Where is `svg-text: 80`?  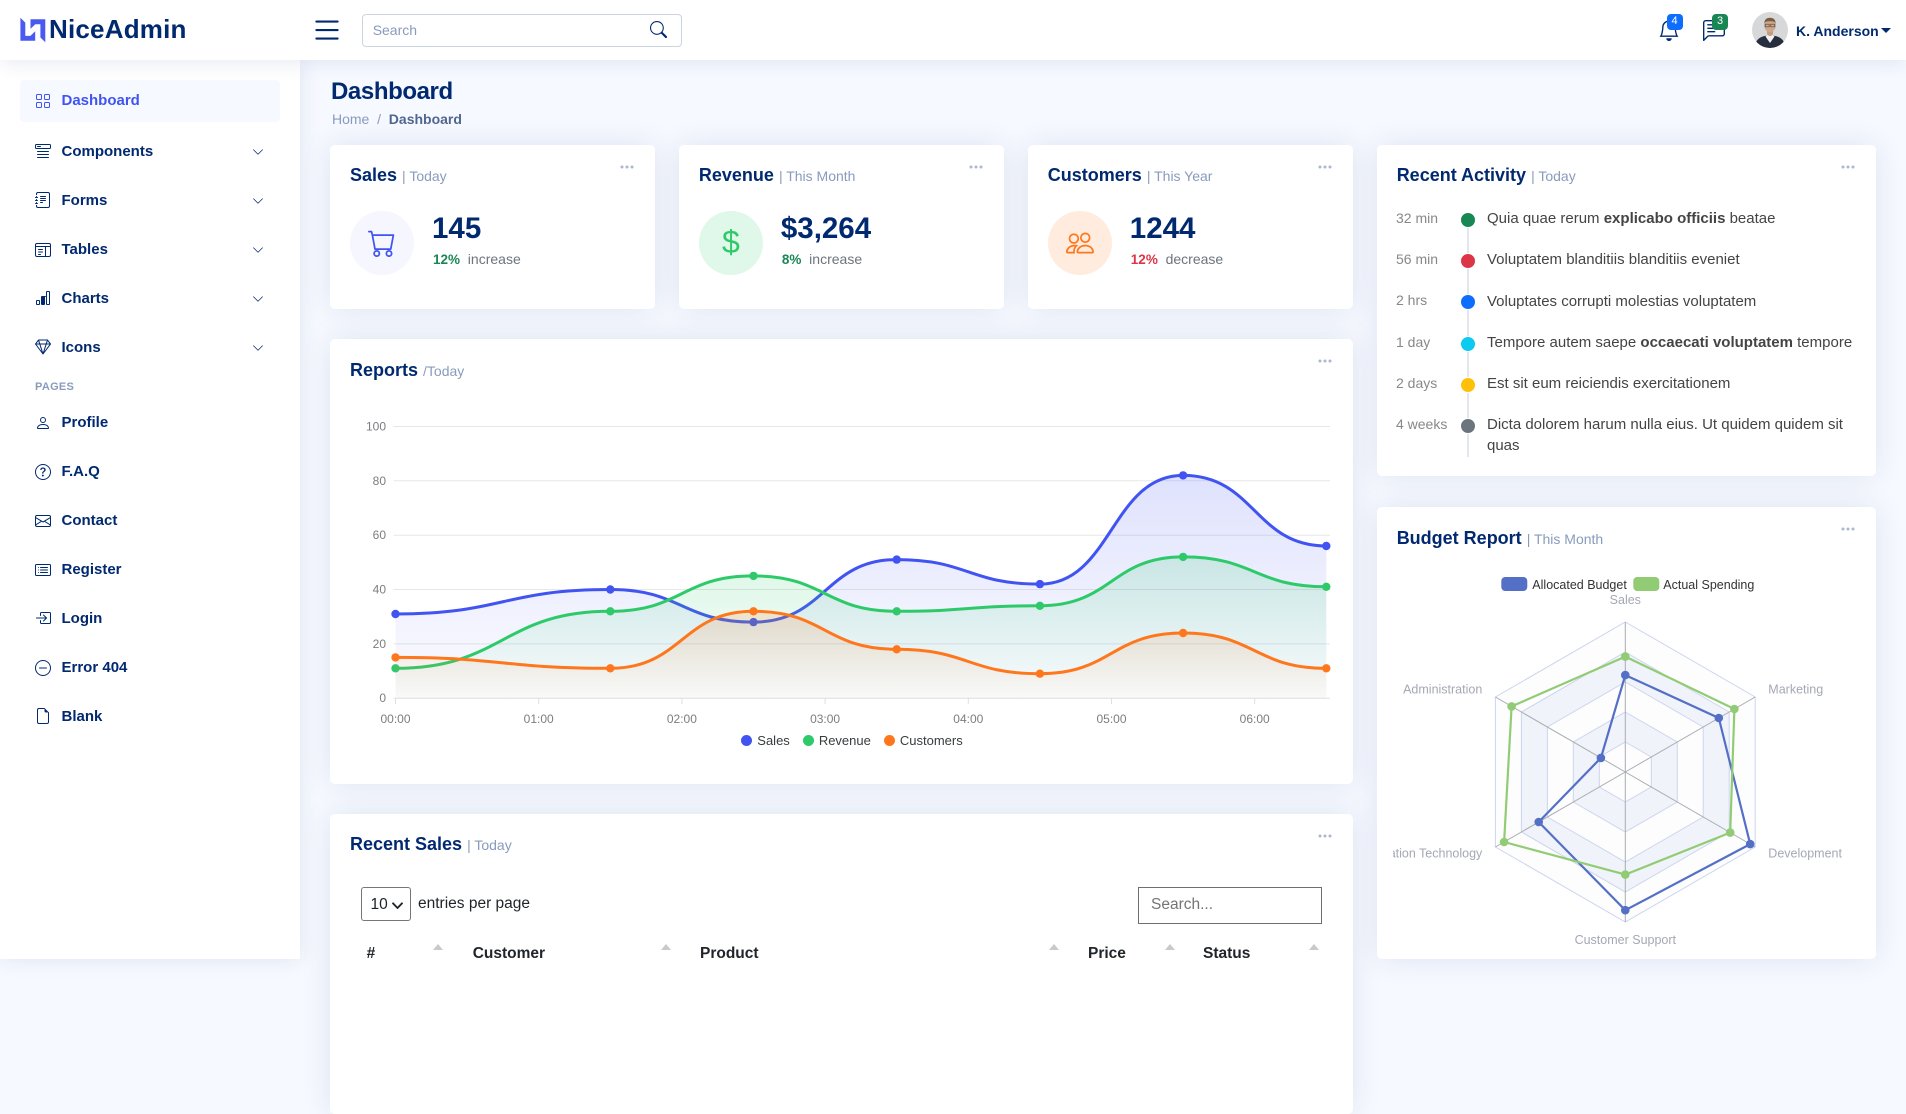 svg-text: 80 is located at coordinates (380, 481).